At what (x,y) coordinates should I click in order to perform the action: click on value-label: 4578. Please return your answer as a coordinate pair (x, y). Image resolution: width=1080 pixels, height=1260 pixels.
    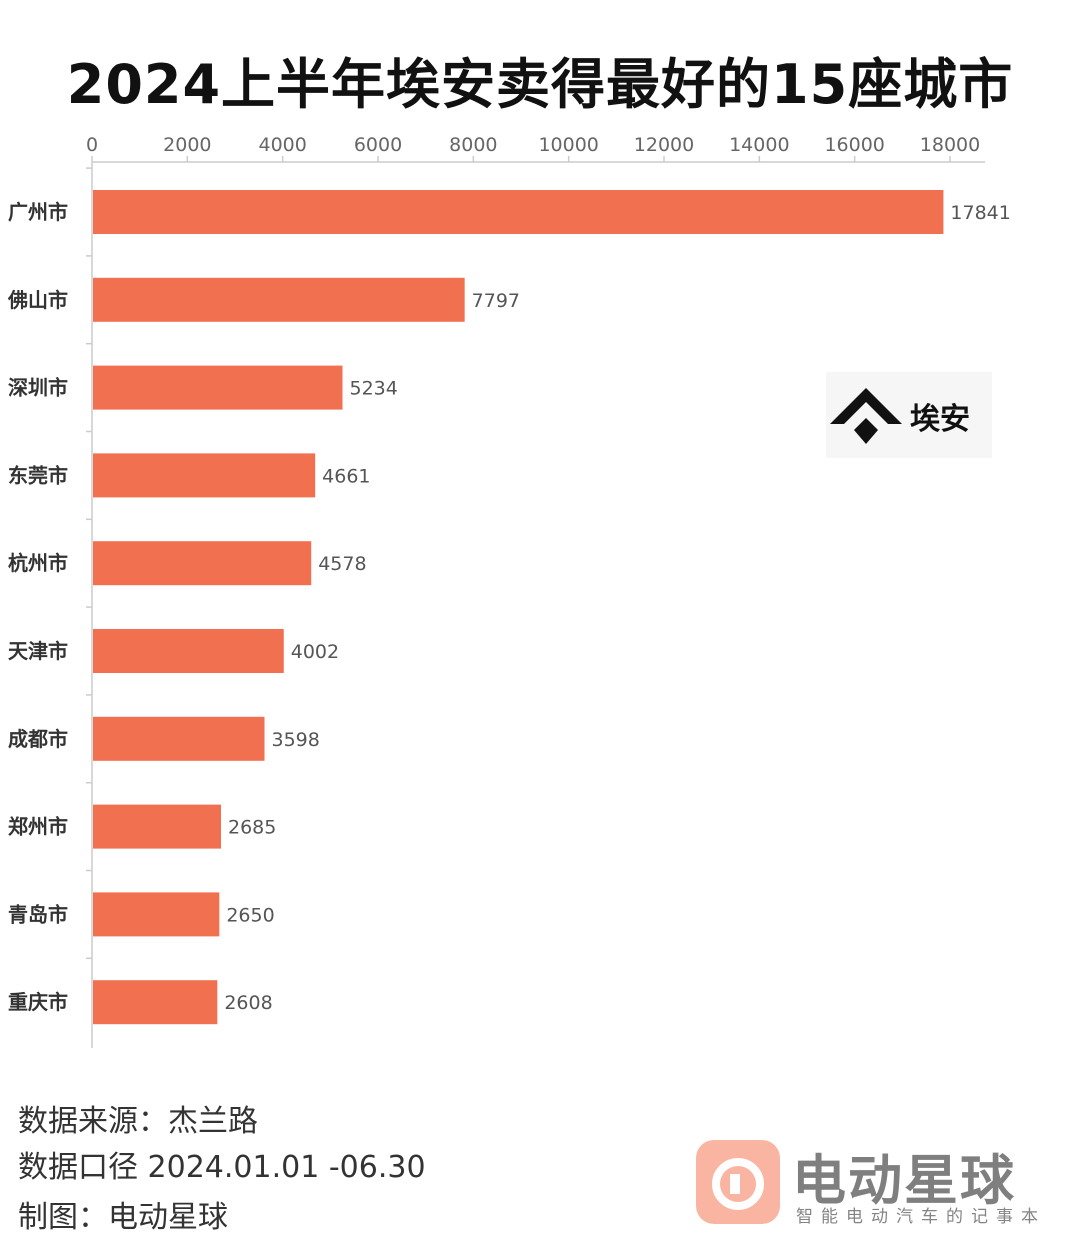
    Looking at the image, I should click on (342, 564).